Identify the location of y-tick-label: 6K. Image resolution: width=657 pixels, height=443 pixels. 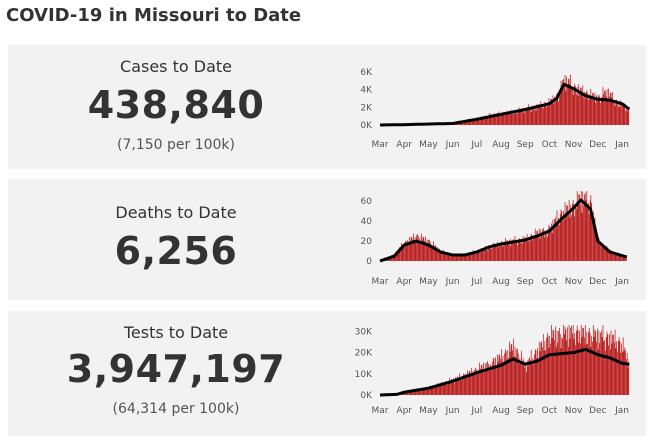
(366, 73).